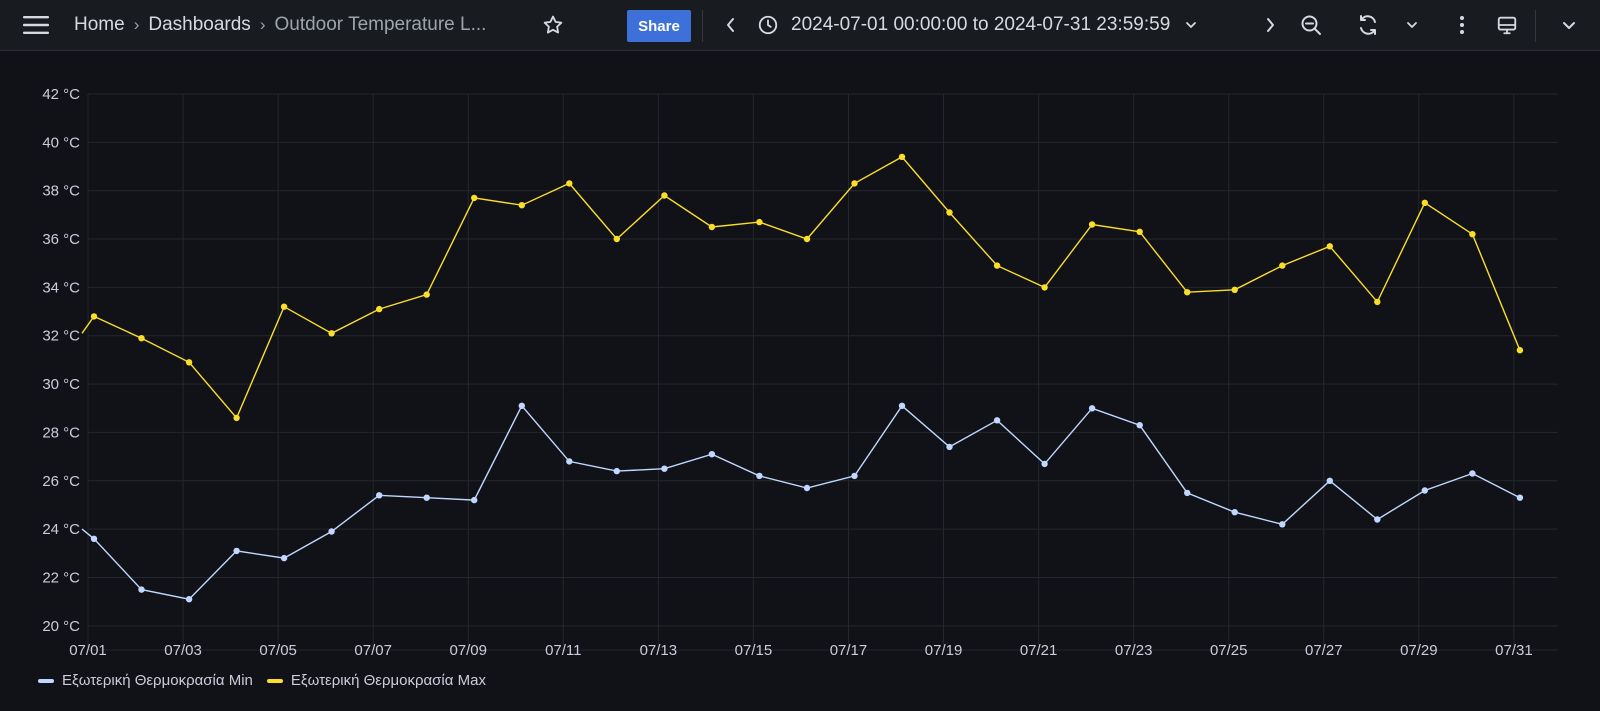  What do you see at coordinates (61, 287) in the screenshot?
I see `y-tick-label: 34 °C` at bounding box center [61, 287].